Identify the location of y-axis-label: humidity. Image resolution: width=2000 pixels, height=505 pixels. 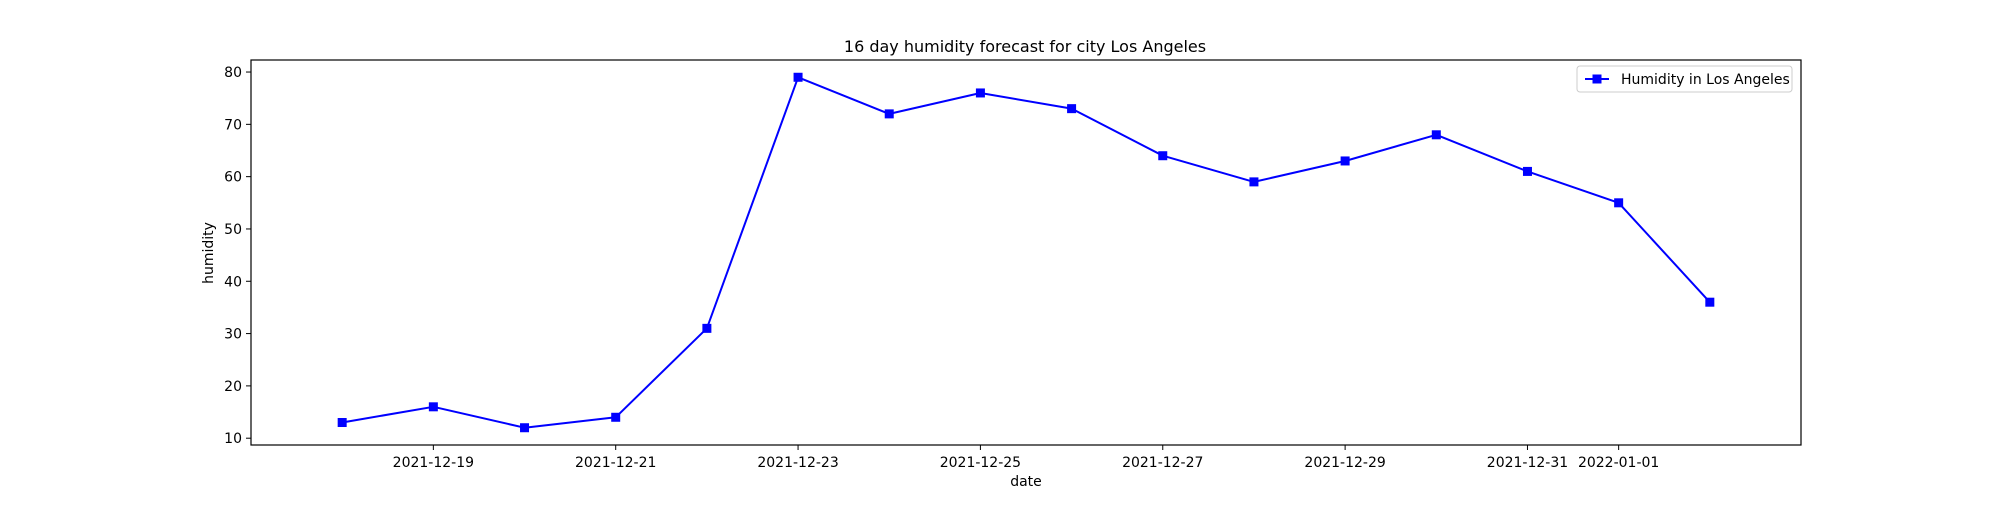
(209, 253).